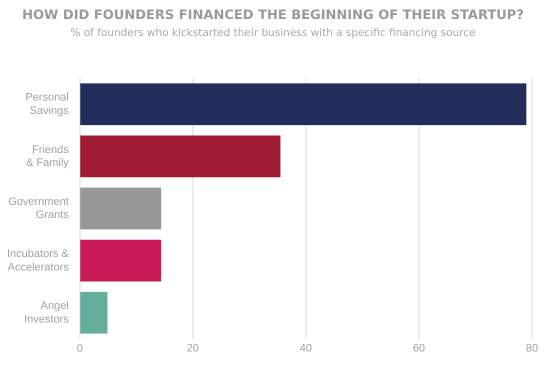  What do you see at coordinates (47, 313) in the screenshot?
I see `y-tick-label: Angel Investors` at bounding box center [47, 313].